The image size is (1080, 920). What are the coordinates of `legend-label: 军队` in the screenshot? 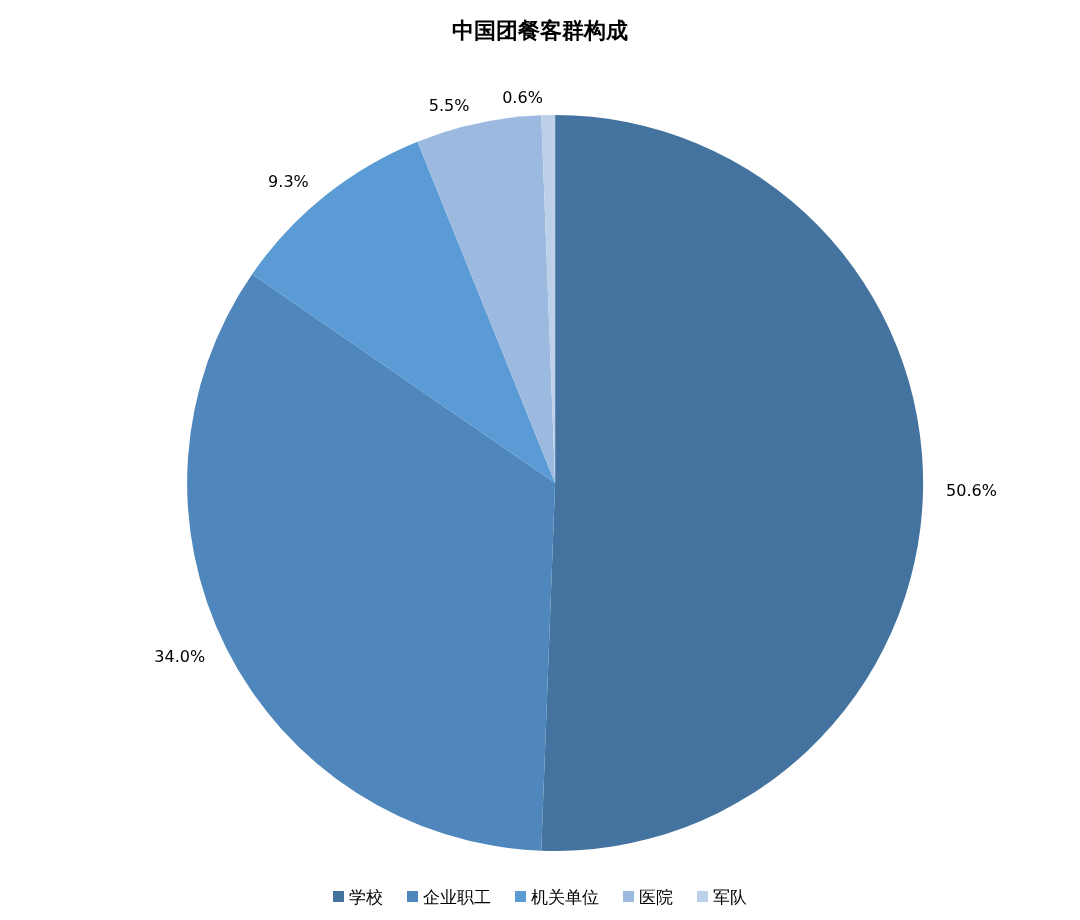 It's located at (730, 896).